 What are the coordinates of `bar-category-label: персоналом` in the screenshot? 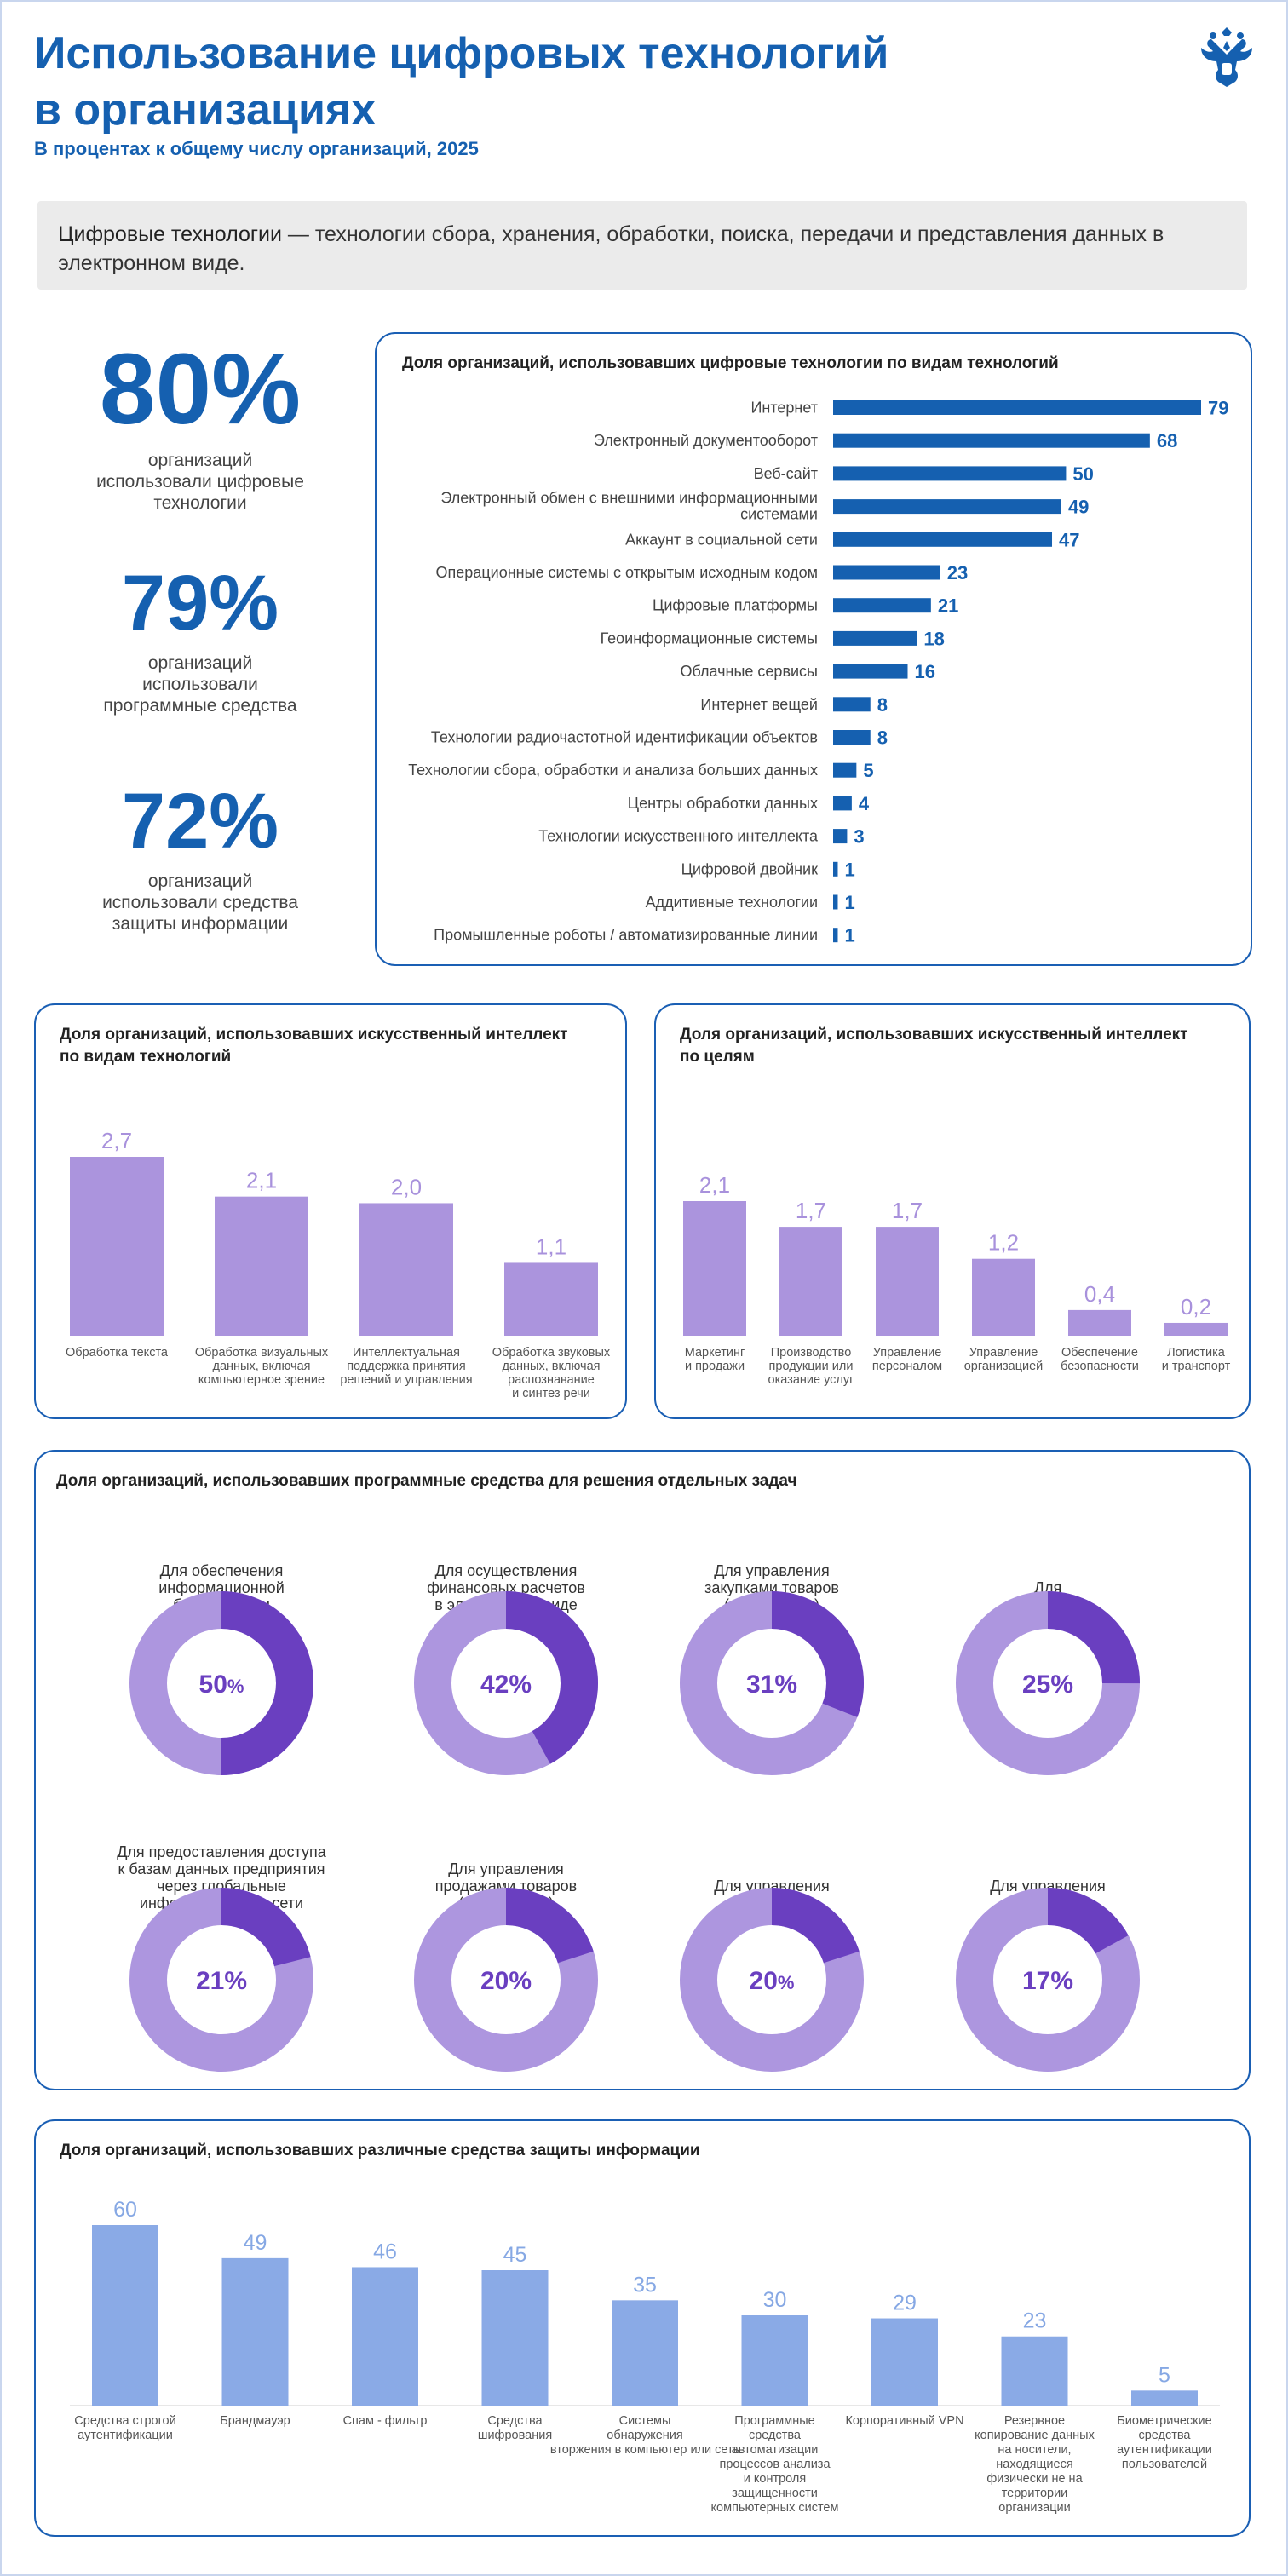 It's located at (907, 1367).